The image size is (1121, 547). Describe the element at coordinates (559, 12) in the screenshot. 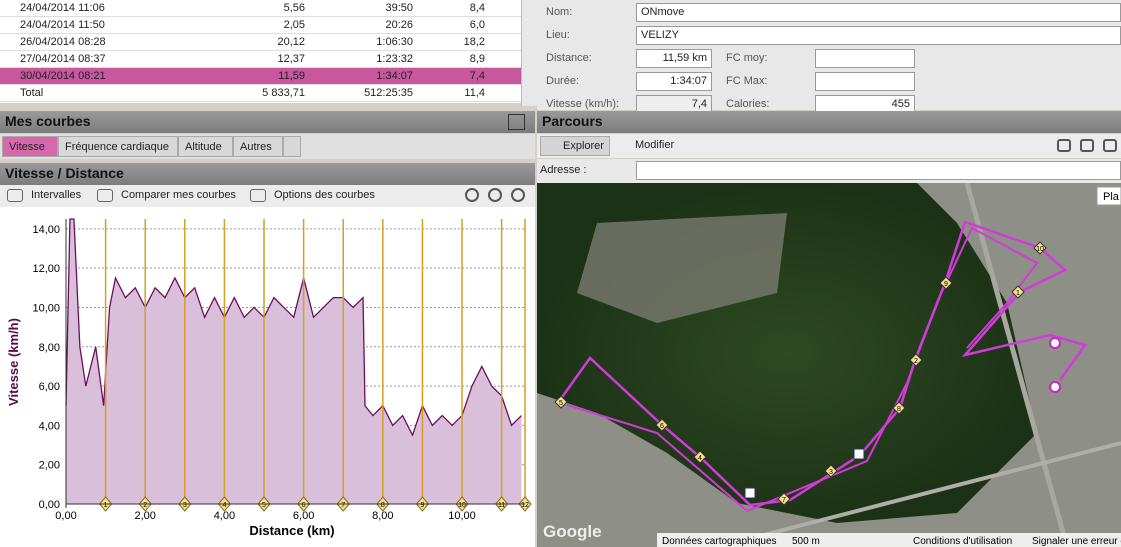

I see `field-label: Nom:` at that location.